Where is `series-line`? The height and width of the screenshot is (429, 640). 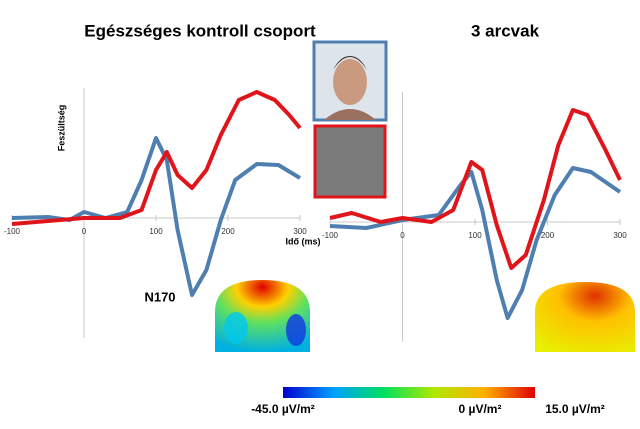 series-line is located at coordinates (156, 158).